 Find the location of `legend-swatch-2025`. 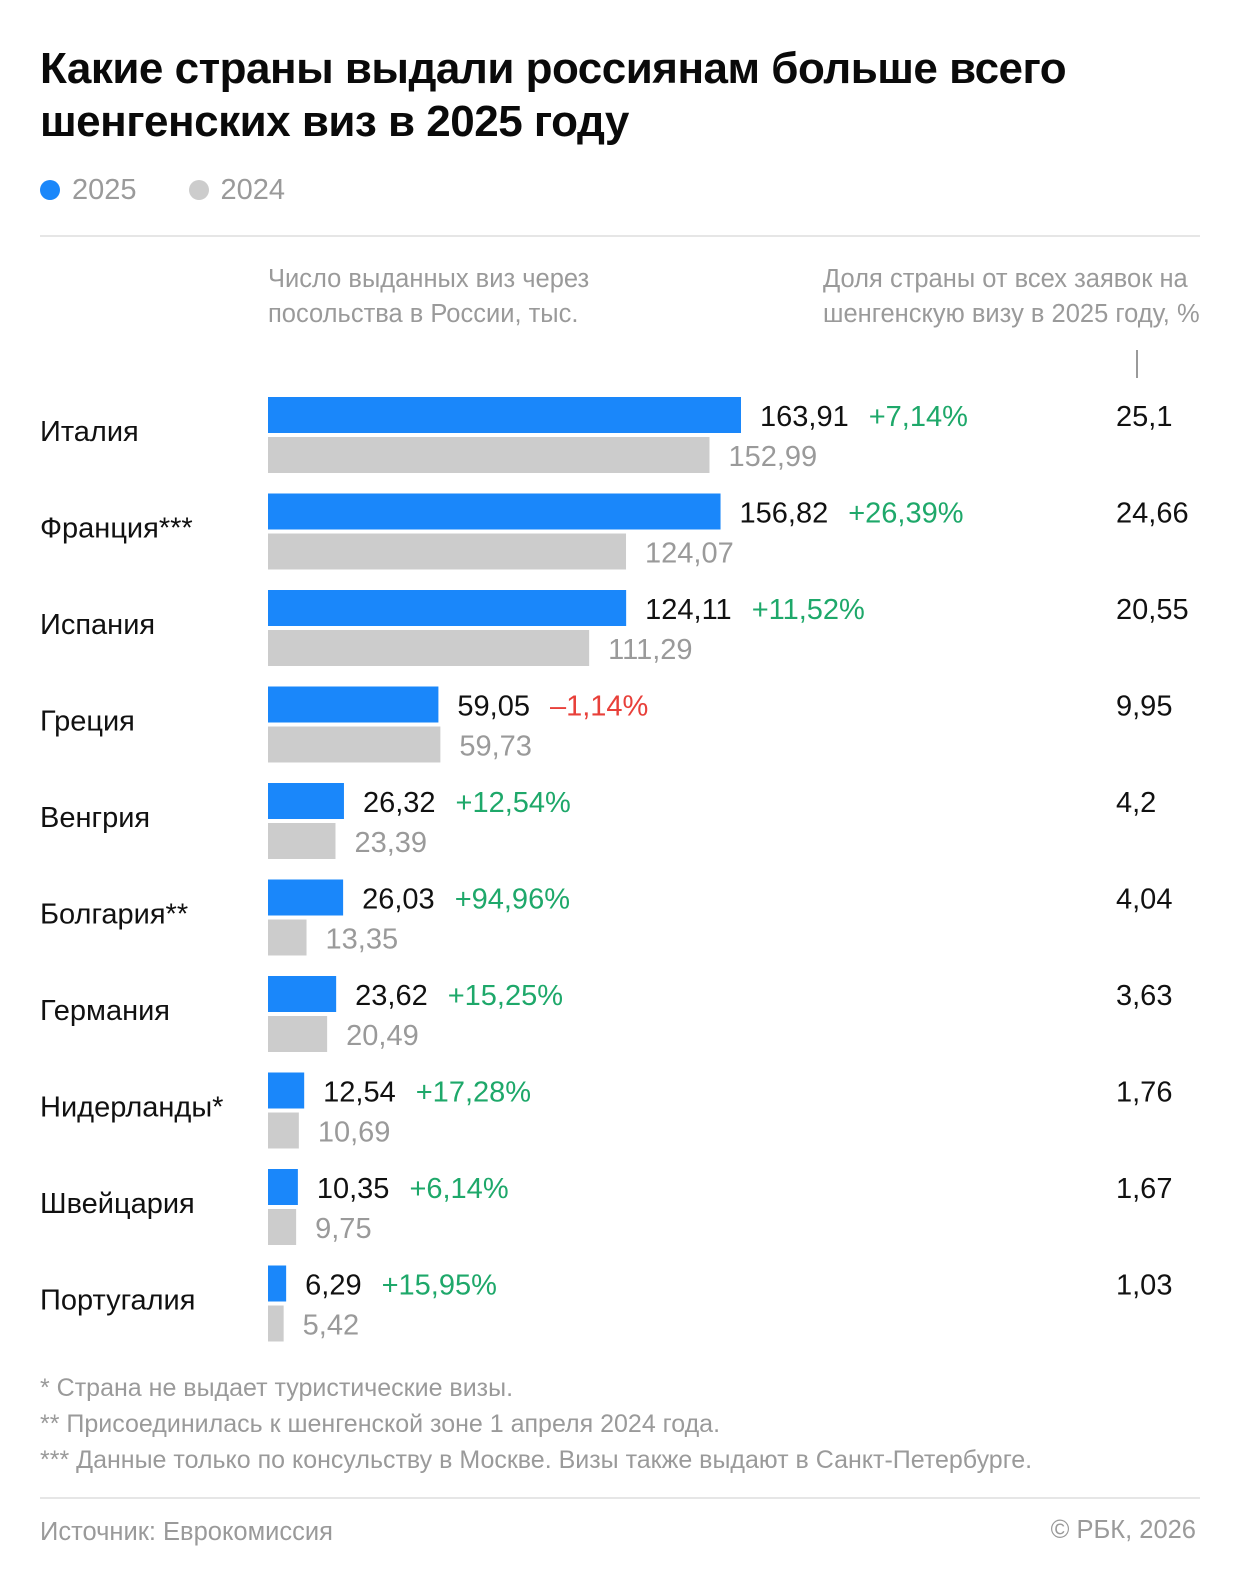

legend-swatch-2025 is located at coordinates (50, 190).